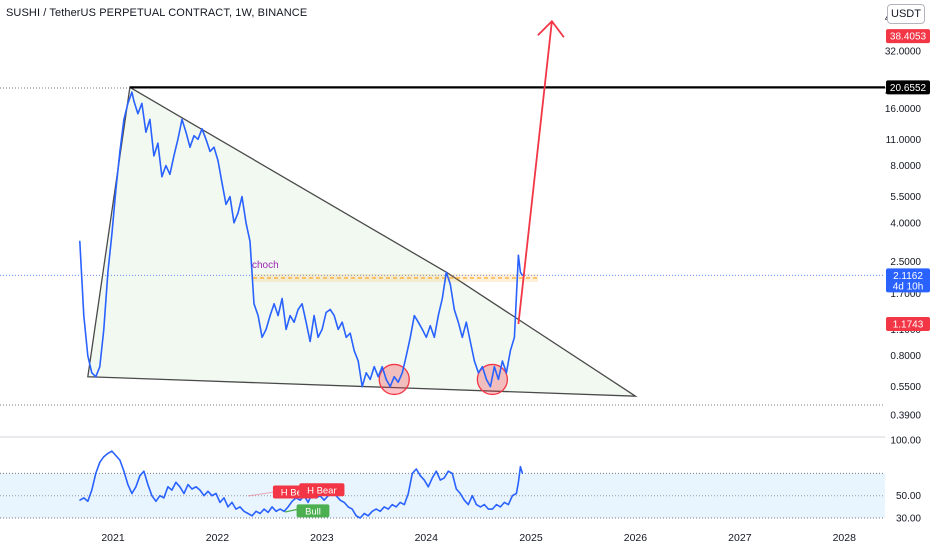 The image size is (932, 555). I want to click on price-tag-sub-2: 4d 10h, so click(908, 286).